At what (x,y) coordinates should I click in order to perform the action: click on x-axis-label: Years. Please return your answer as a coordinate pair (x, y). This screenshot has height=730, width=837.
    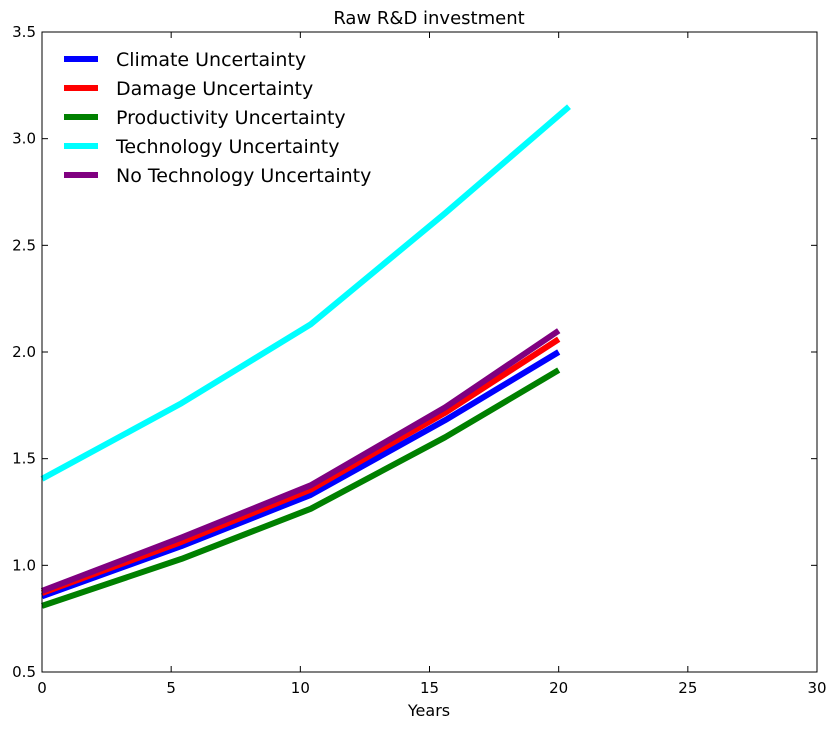
    Looking at the image, I should click on (428, 710).